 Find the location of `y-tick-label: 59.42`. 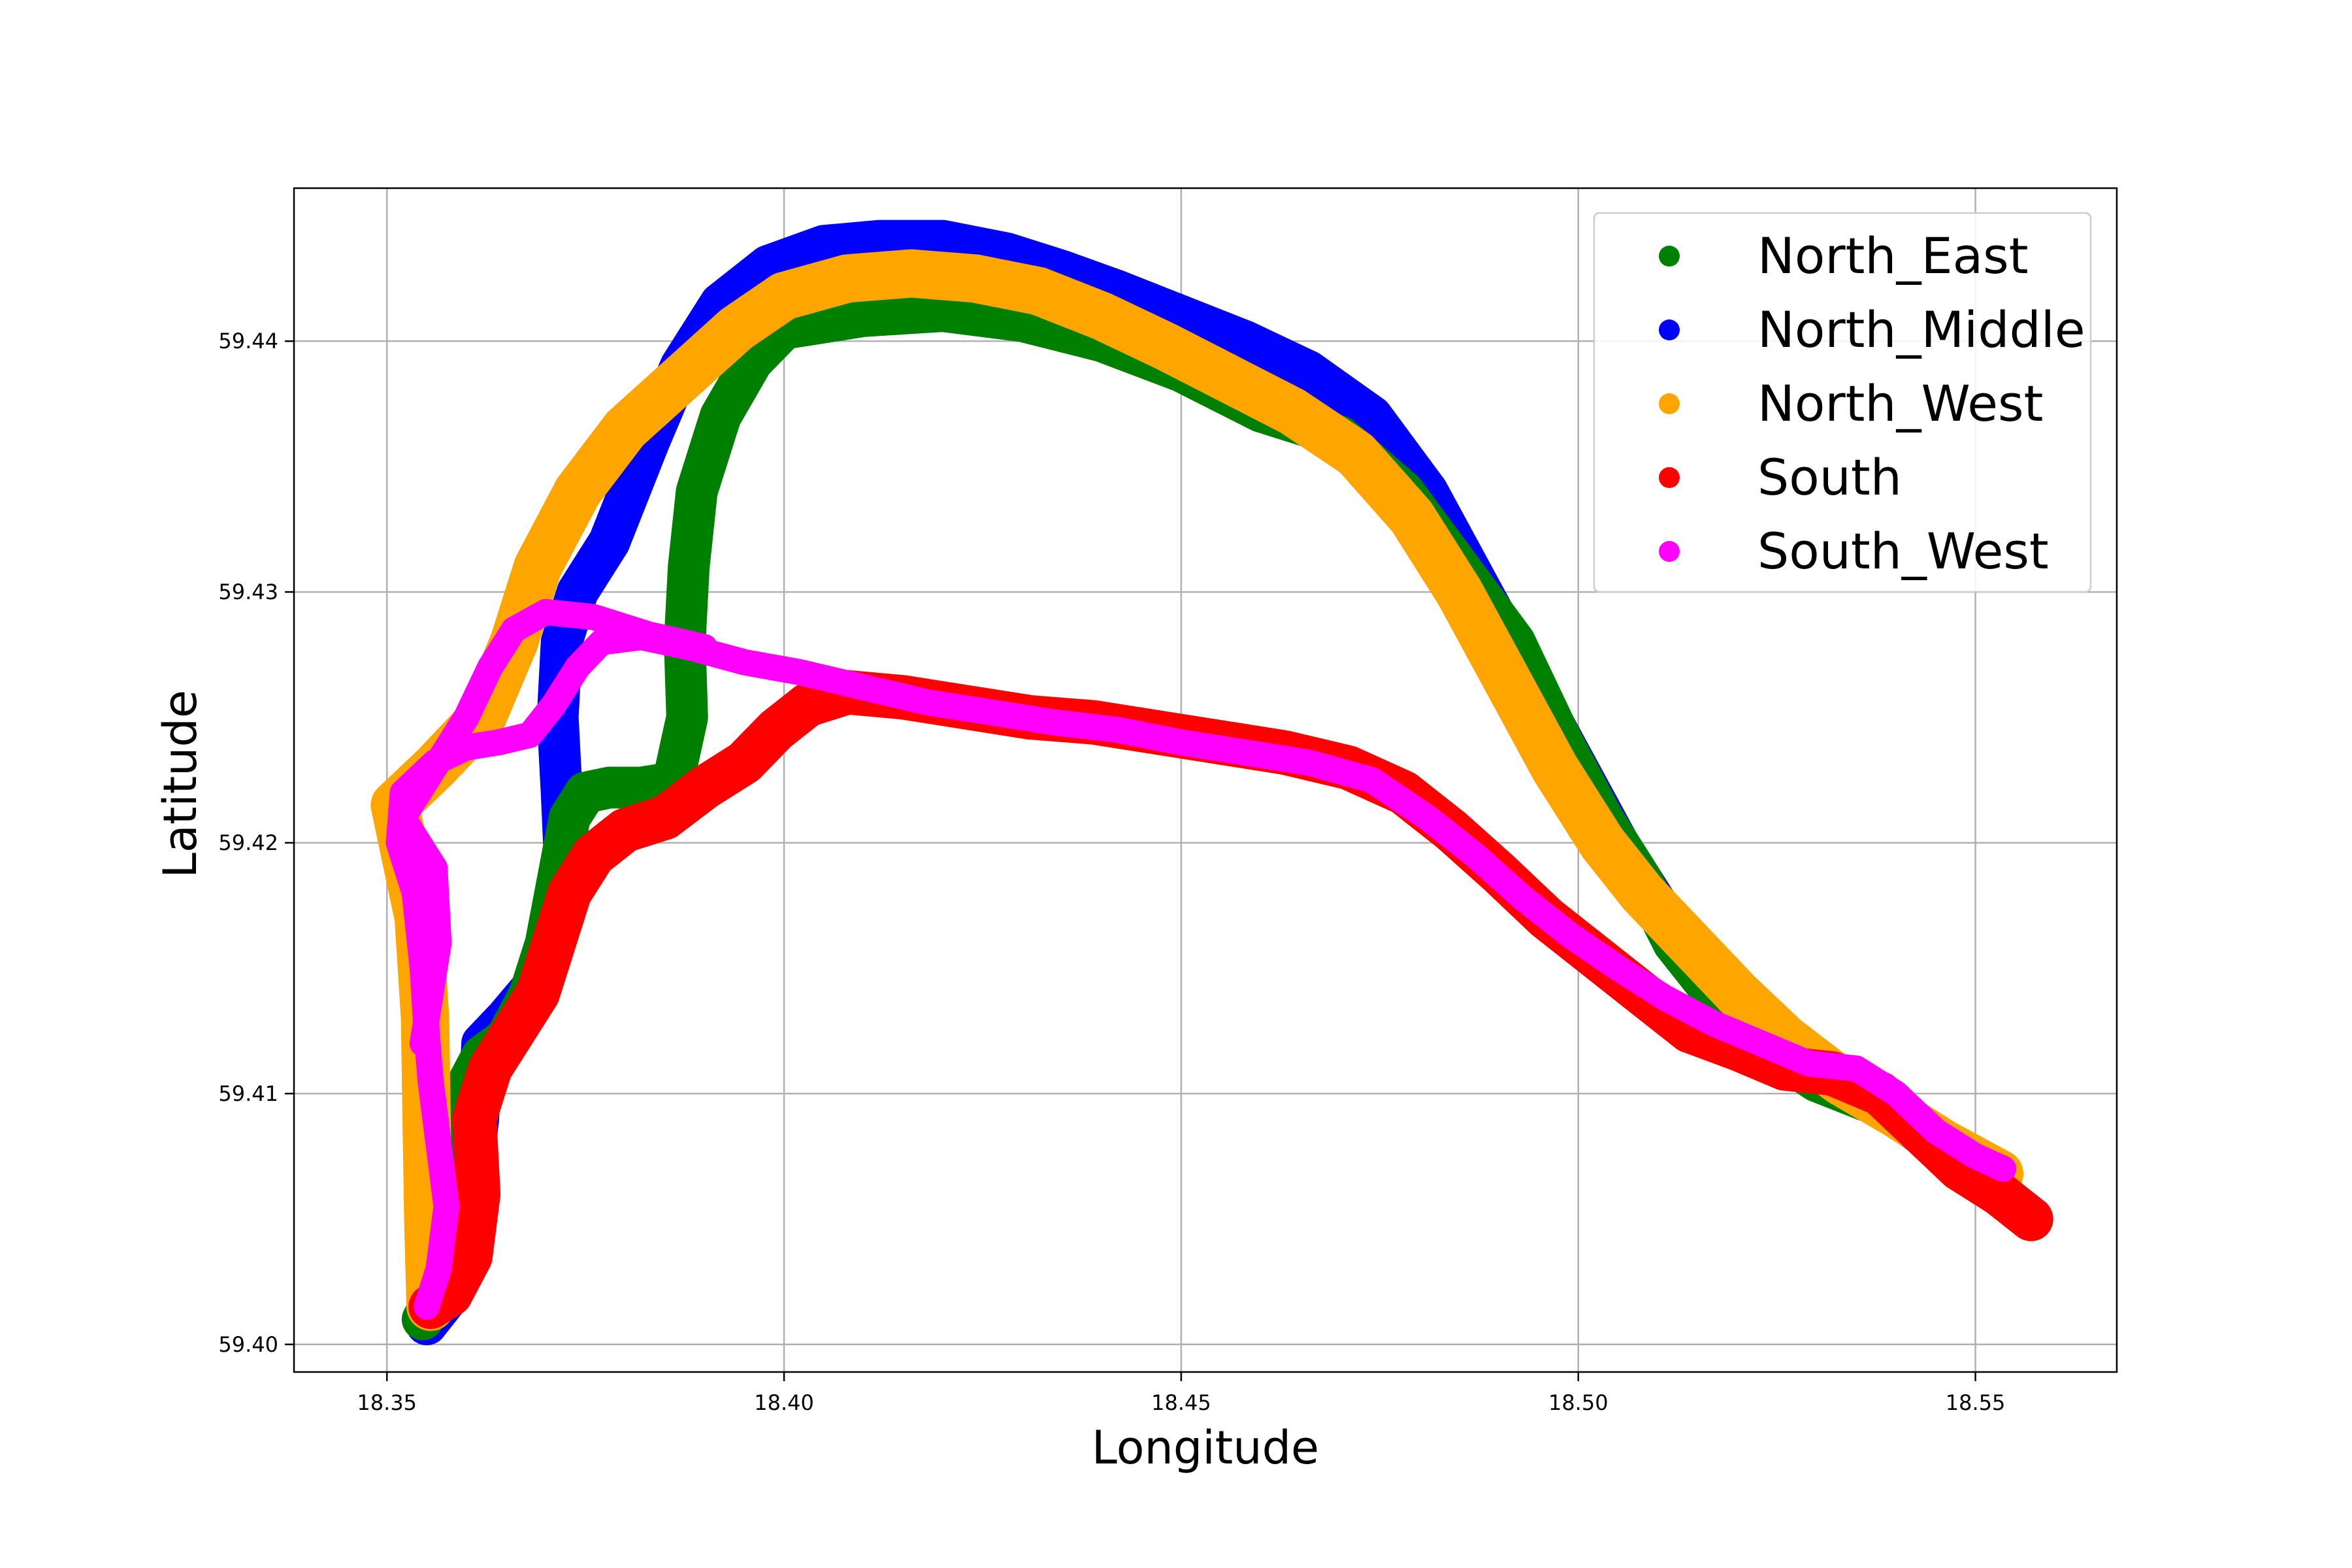

y-tick-label: 59.42 is located at coordinates (248, 842).